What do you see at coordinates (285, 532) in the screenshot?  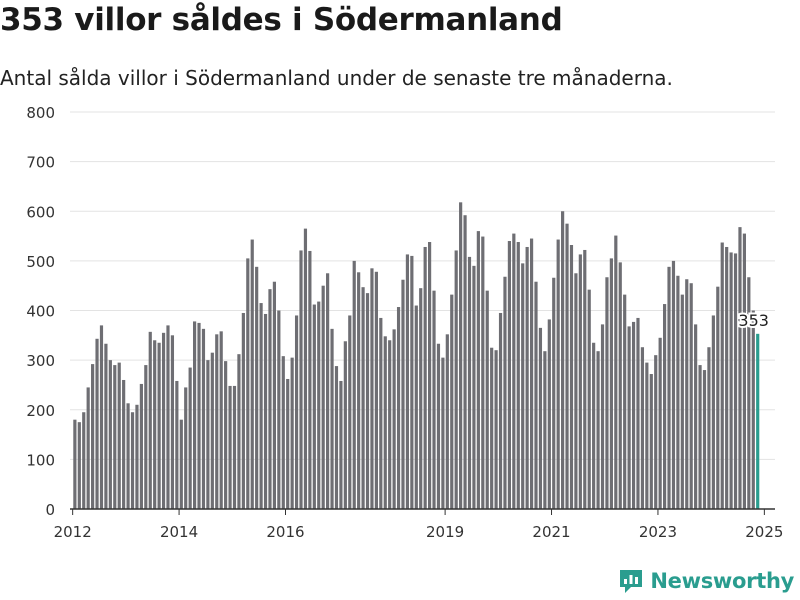 I see `x-tick-label: 2016` at bounding box center [285, 532].